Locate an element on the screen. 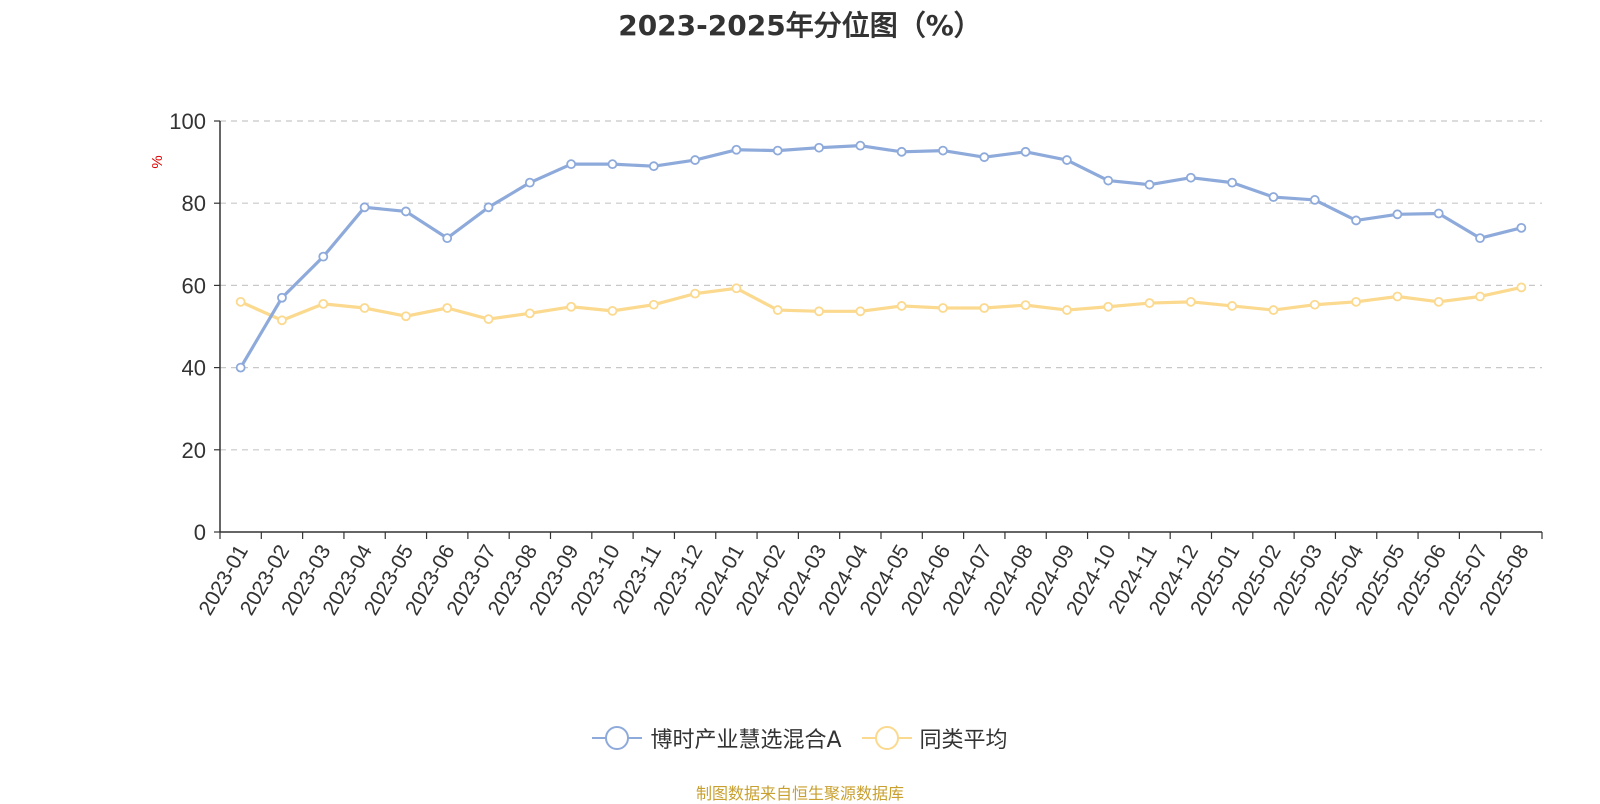 Image resolution: width=1600 pixels, height=804 pixels. legend-item-average: 同类平均 is located at coordinates (934, 738).